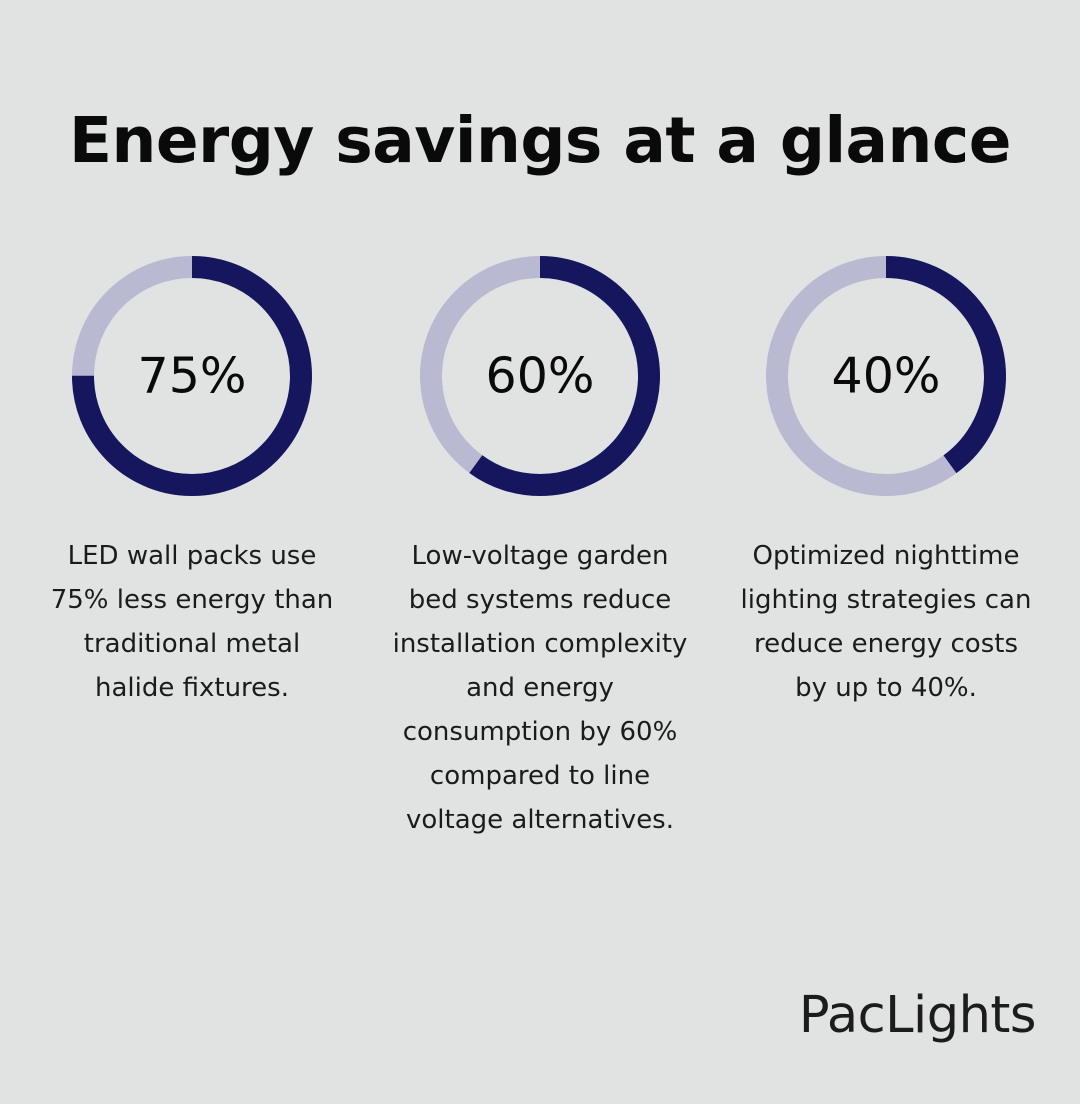 The height and width of the screenshot is (1104, 1080). I want to click on donut-chart-3: 40%, so click(886, 376).